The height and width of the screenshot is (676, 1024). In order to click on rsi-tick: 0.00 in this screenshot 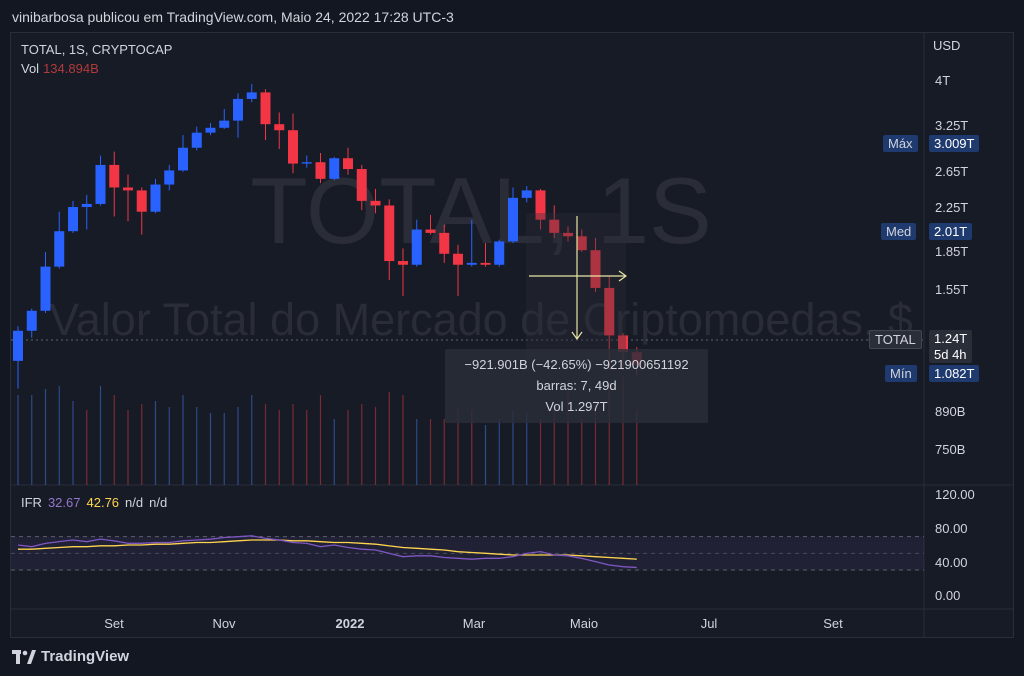, I will do `click(947, 595)`.